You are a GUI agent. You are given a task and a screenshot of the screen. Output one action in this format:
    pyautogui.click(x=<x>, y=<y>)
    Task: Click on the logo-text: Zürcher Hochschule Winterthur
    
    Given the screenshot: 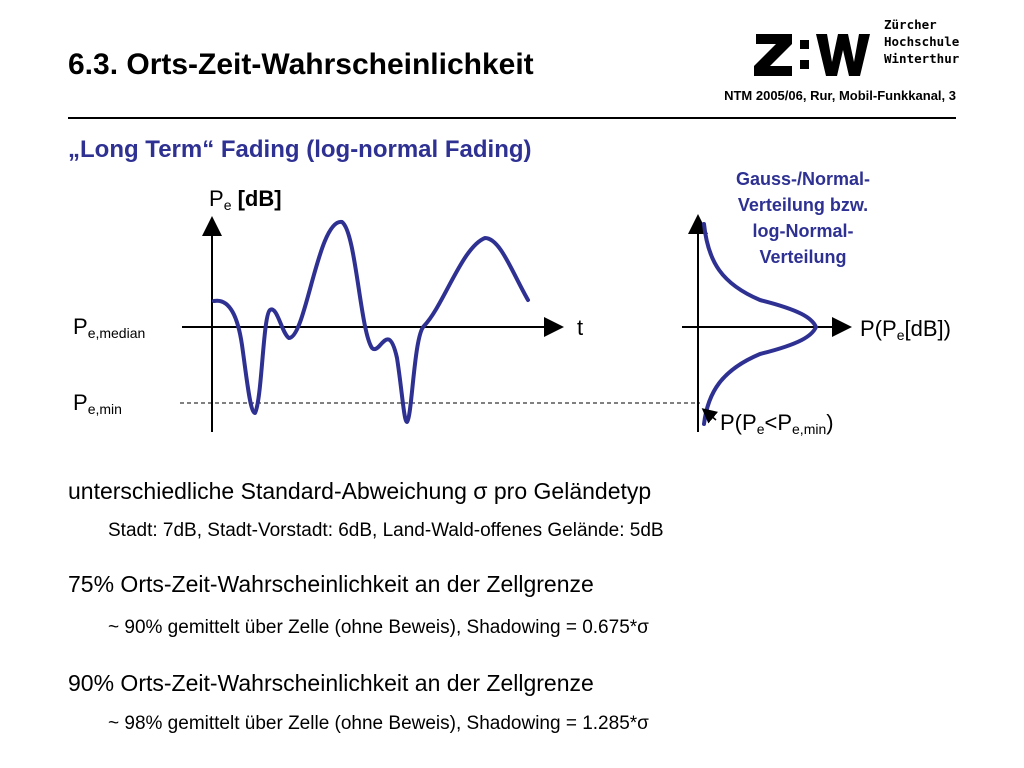 What is the action you would take?
    pyautogui.click(x=921, y=41)
    